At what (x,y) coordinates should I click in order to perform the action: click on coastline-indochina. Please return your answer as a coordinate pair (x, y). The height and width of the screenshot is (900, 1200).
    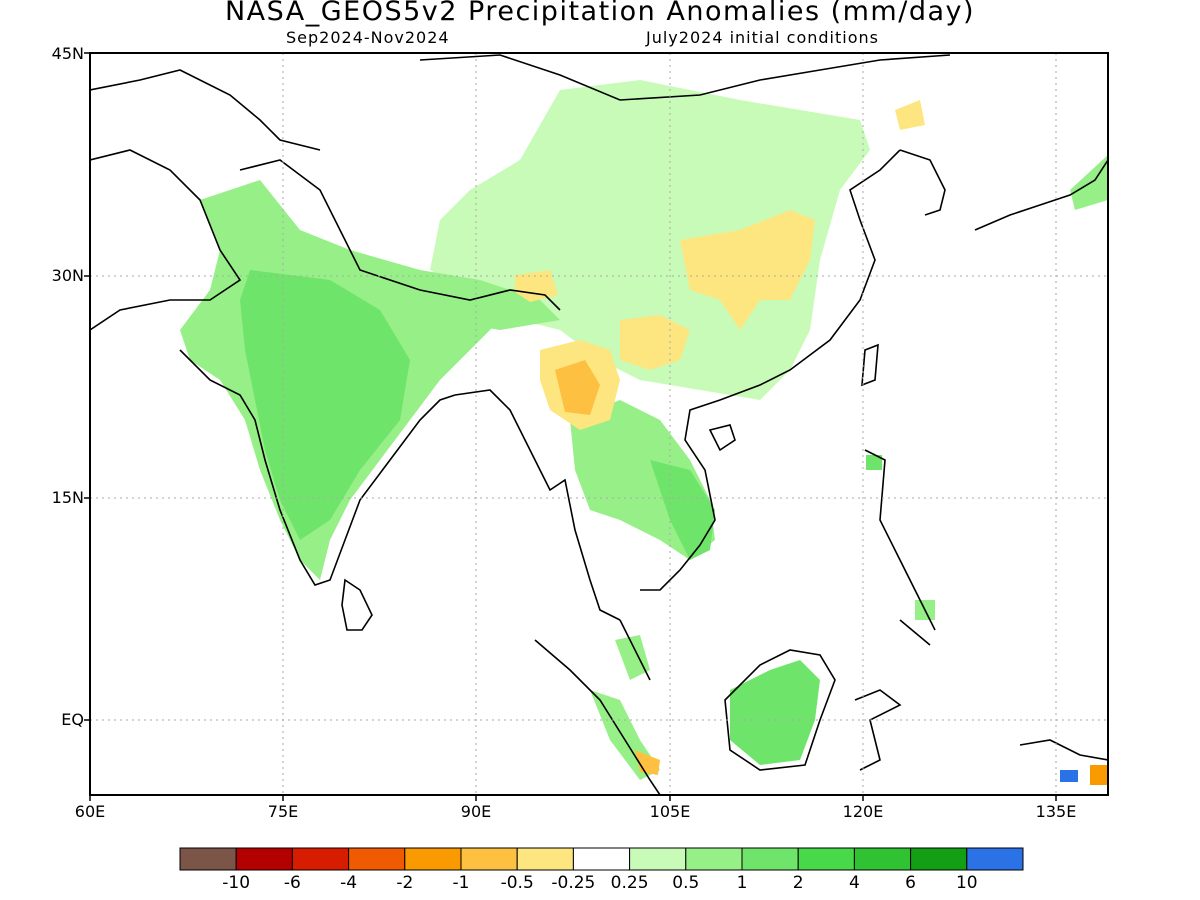
    Looking at the image, I should click on (760, 415).